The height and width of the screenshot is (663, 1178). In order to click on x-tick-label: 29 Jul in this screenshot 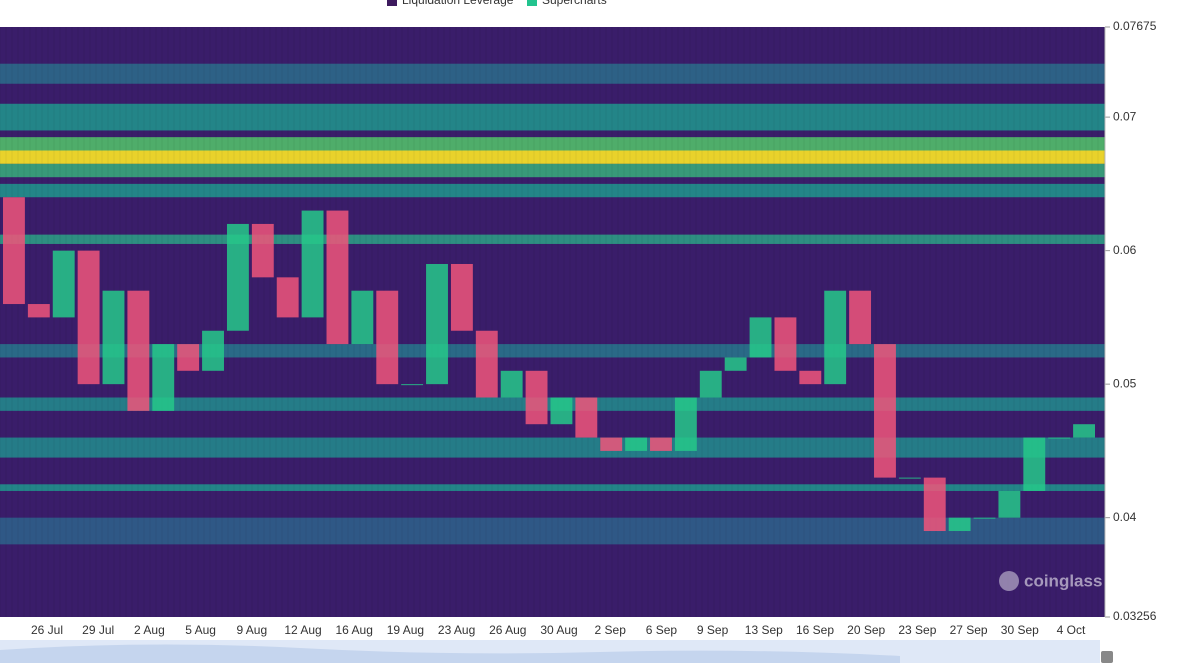, I will do `click(98, 630)`.